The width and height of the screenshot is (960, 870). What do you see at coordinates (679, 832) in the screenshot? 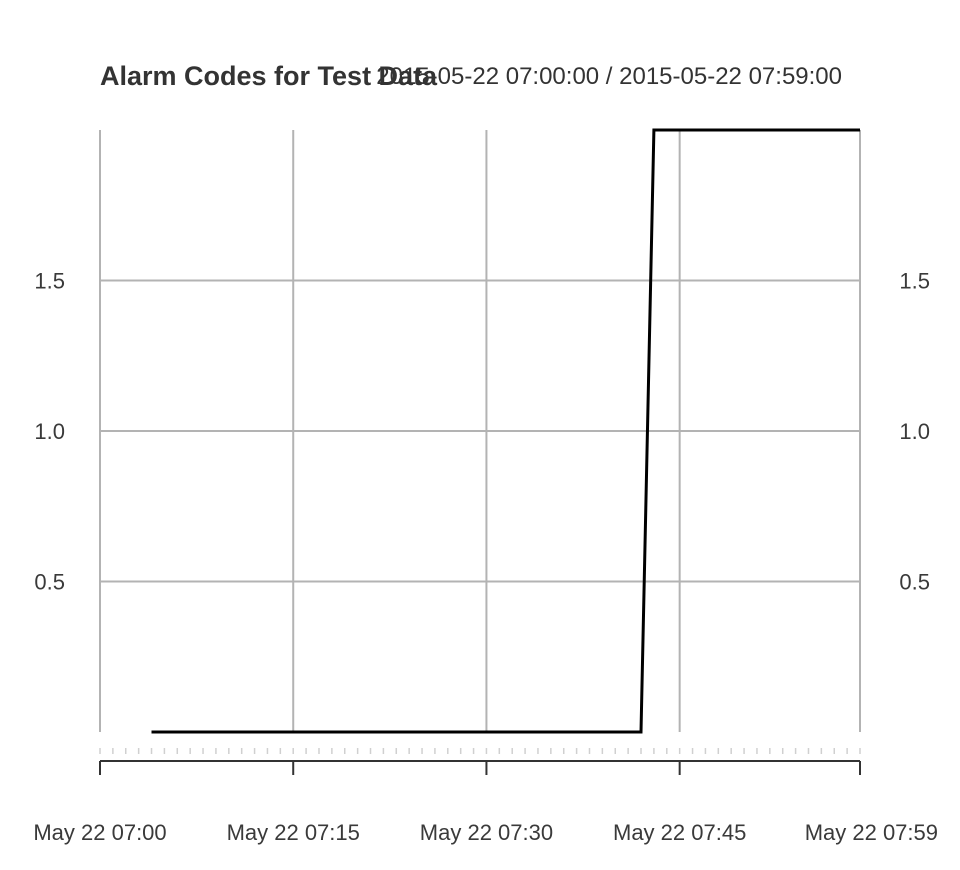
I see `x-tick-label: May 22 07:45` at bounding box center [679, 832].